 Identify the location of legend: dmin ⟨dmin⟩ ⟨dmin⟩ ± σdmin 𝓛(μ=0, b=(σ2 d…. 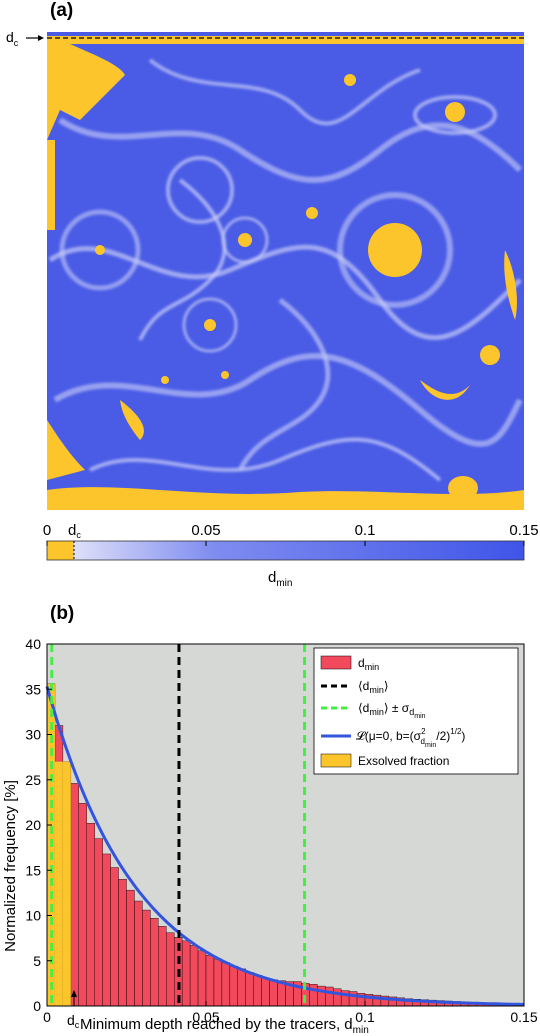
(416, 711).